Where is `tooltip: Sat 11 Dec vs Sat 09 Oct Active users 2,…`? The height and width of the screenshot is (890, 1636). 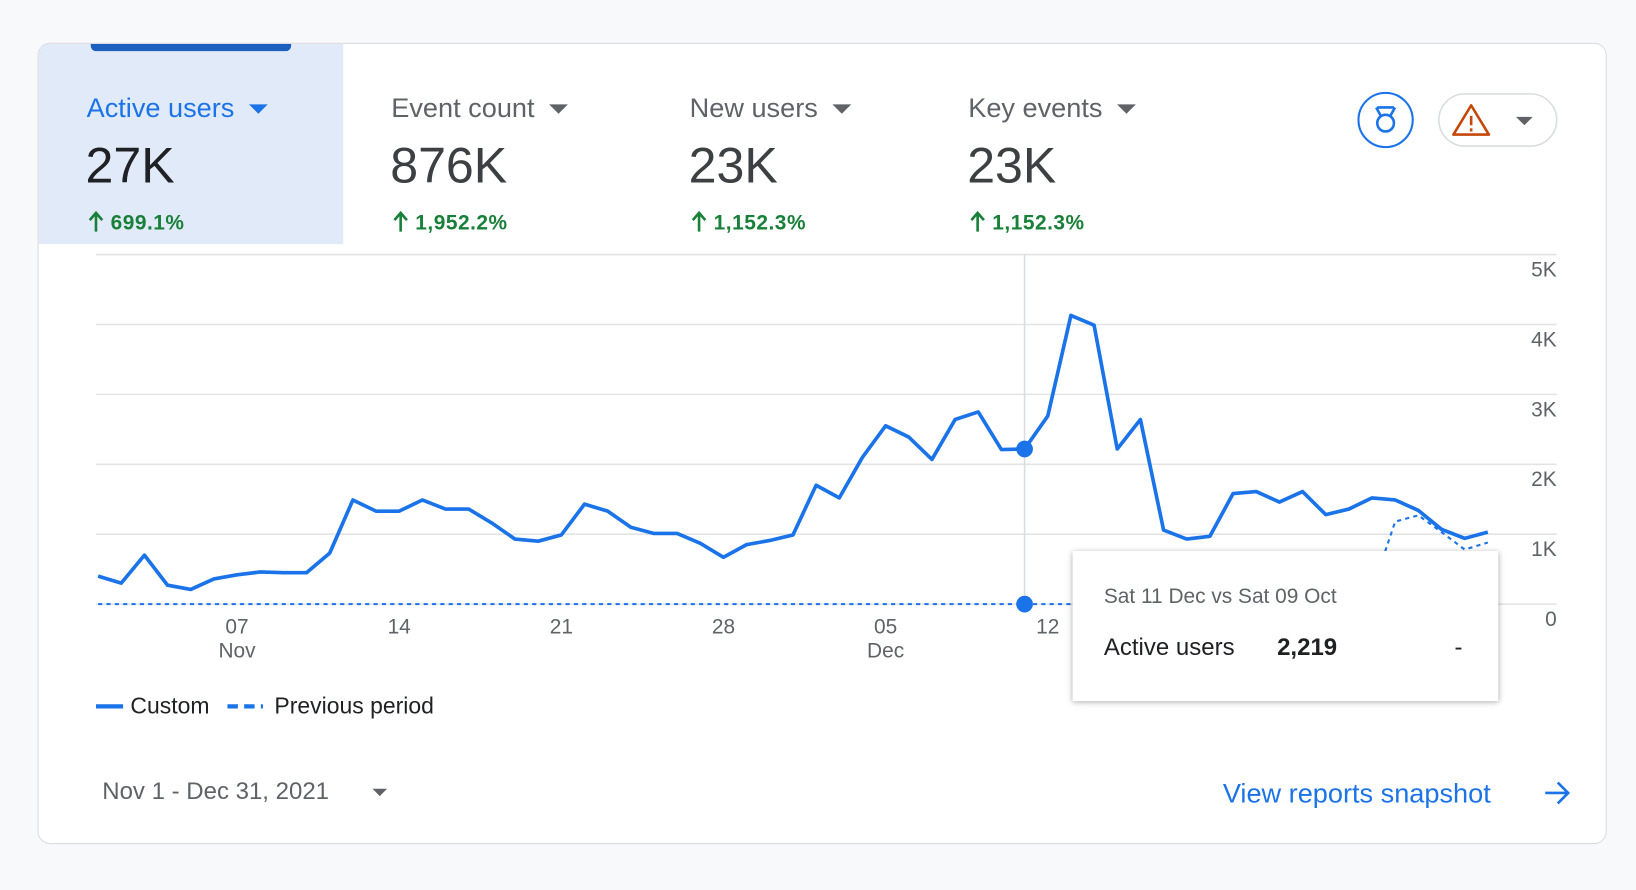 tooltip: Sat 11 Dec vs Sat 09 Oct Active users 2,… is located at coordinates (1285, 626).